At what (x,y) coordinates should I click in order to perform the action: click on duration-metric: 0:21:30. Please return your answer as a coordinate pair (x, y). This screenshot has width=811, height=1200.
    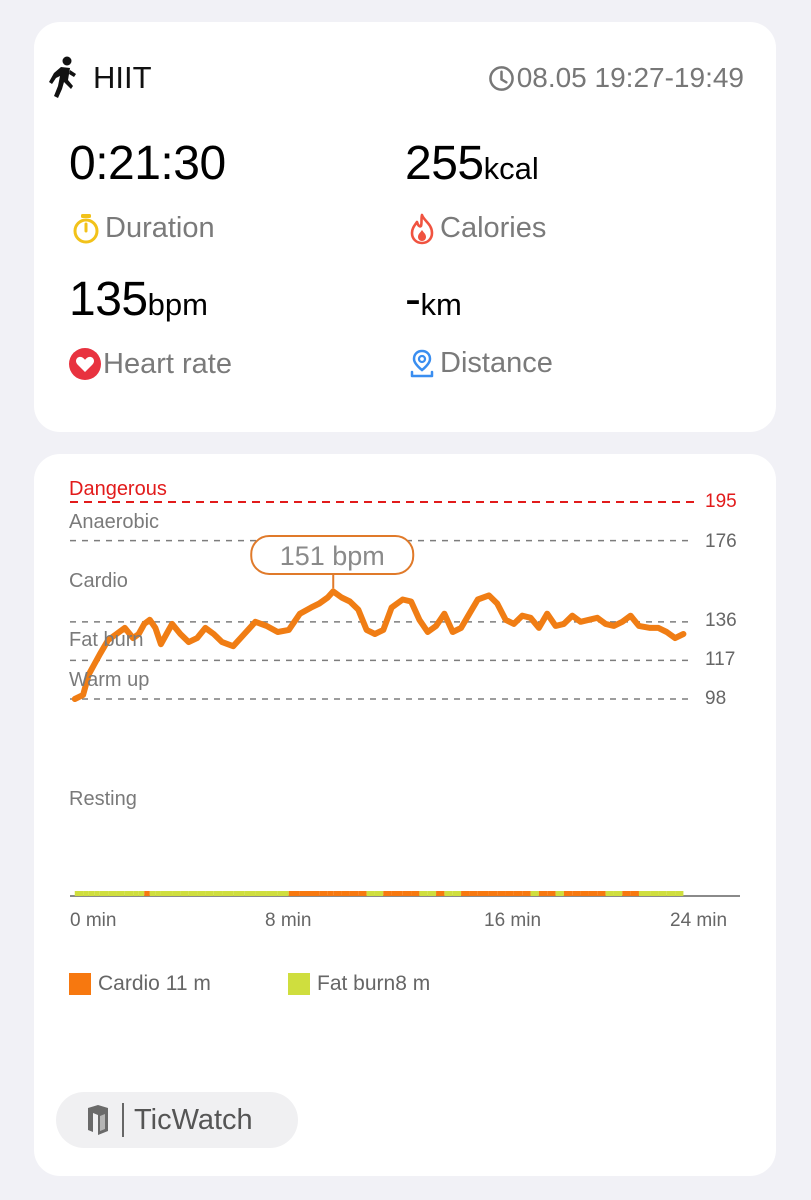
    Looking at the image, I should click on (147, 163).